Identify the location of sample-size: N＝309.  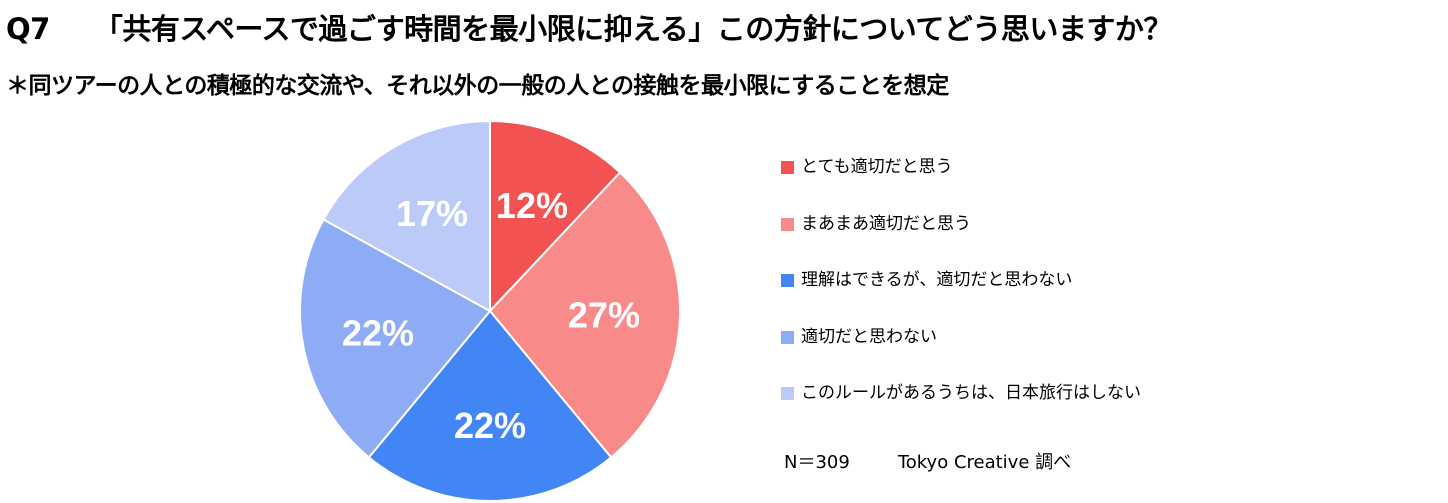
(817, 462).